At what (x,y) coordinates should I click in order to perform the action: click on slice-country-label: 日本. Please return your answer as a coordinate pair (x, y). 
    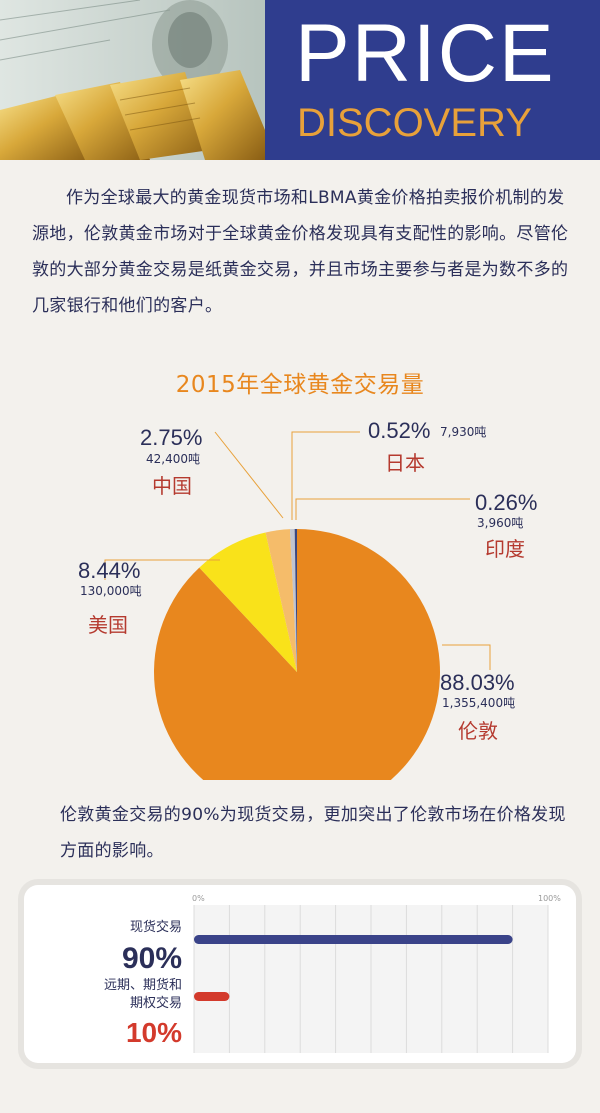
    Looking at the image, I should click on (405, 463).